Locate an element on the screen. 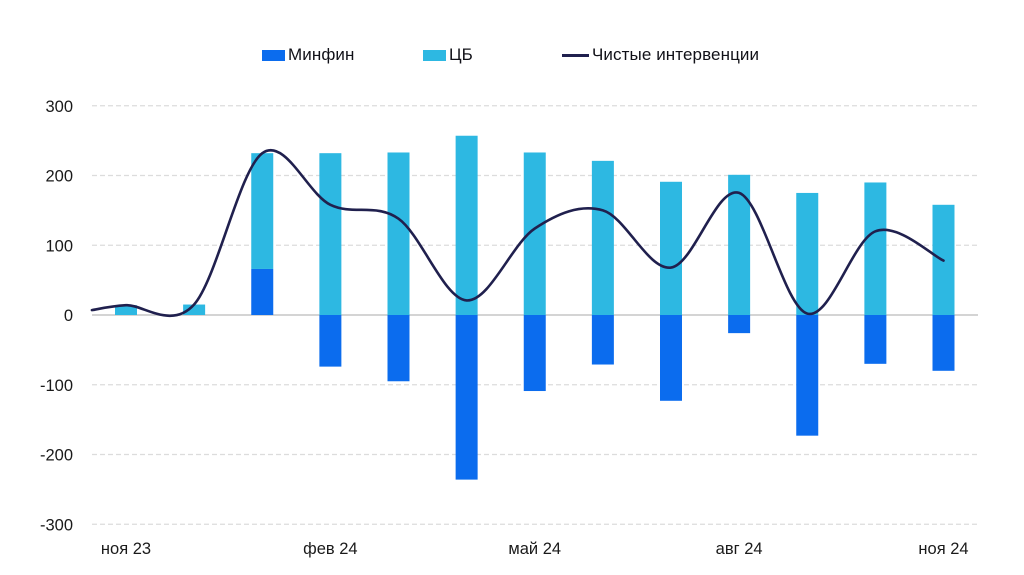 Image resolution: width=1024 pixels, height=575 pixels. minfin-swatch-icon is located at coordinates (273, 55).